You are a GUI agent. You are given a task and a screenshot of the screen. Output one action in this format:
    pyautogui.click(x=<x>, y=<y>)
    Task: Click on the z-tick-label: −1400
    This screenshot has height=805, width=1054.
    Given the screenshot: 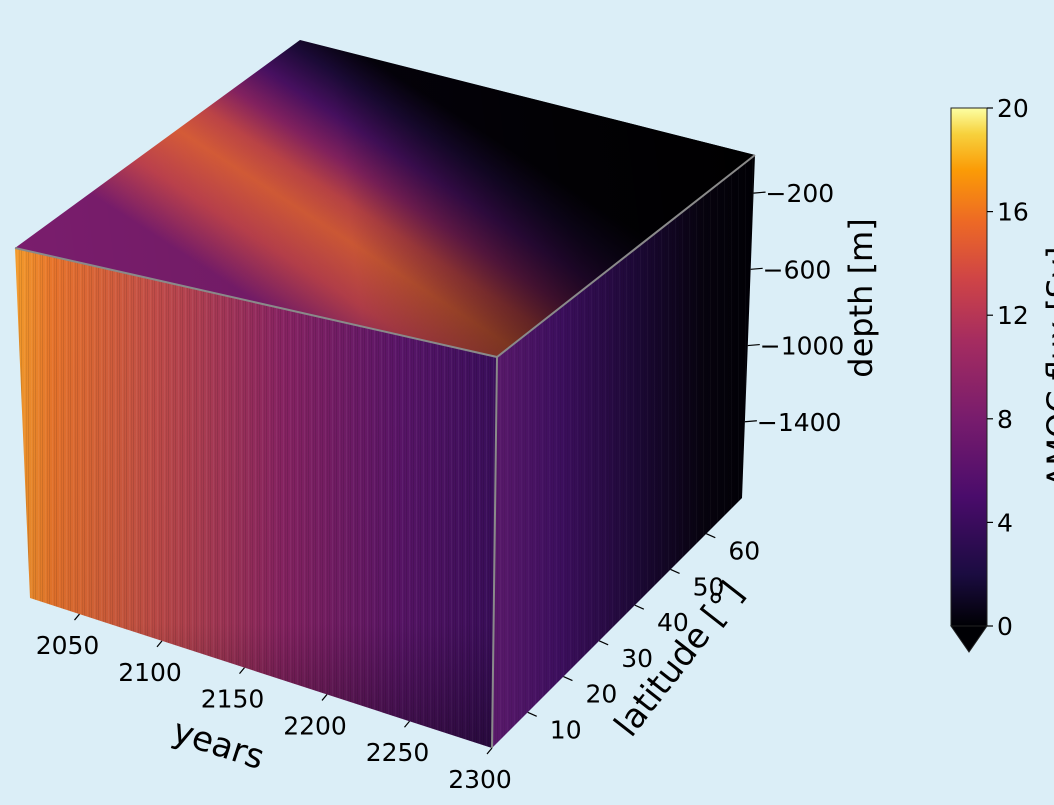 What is the action you would take?
    pyautogui.click(x=799, y=422)
    